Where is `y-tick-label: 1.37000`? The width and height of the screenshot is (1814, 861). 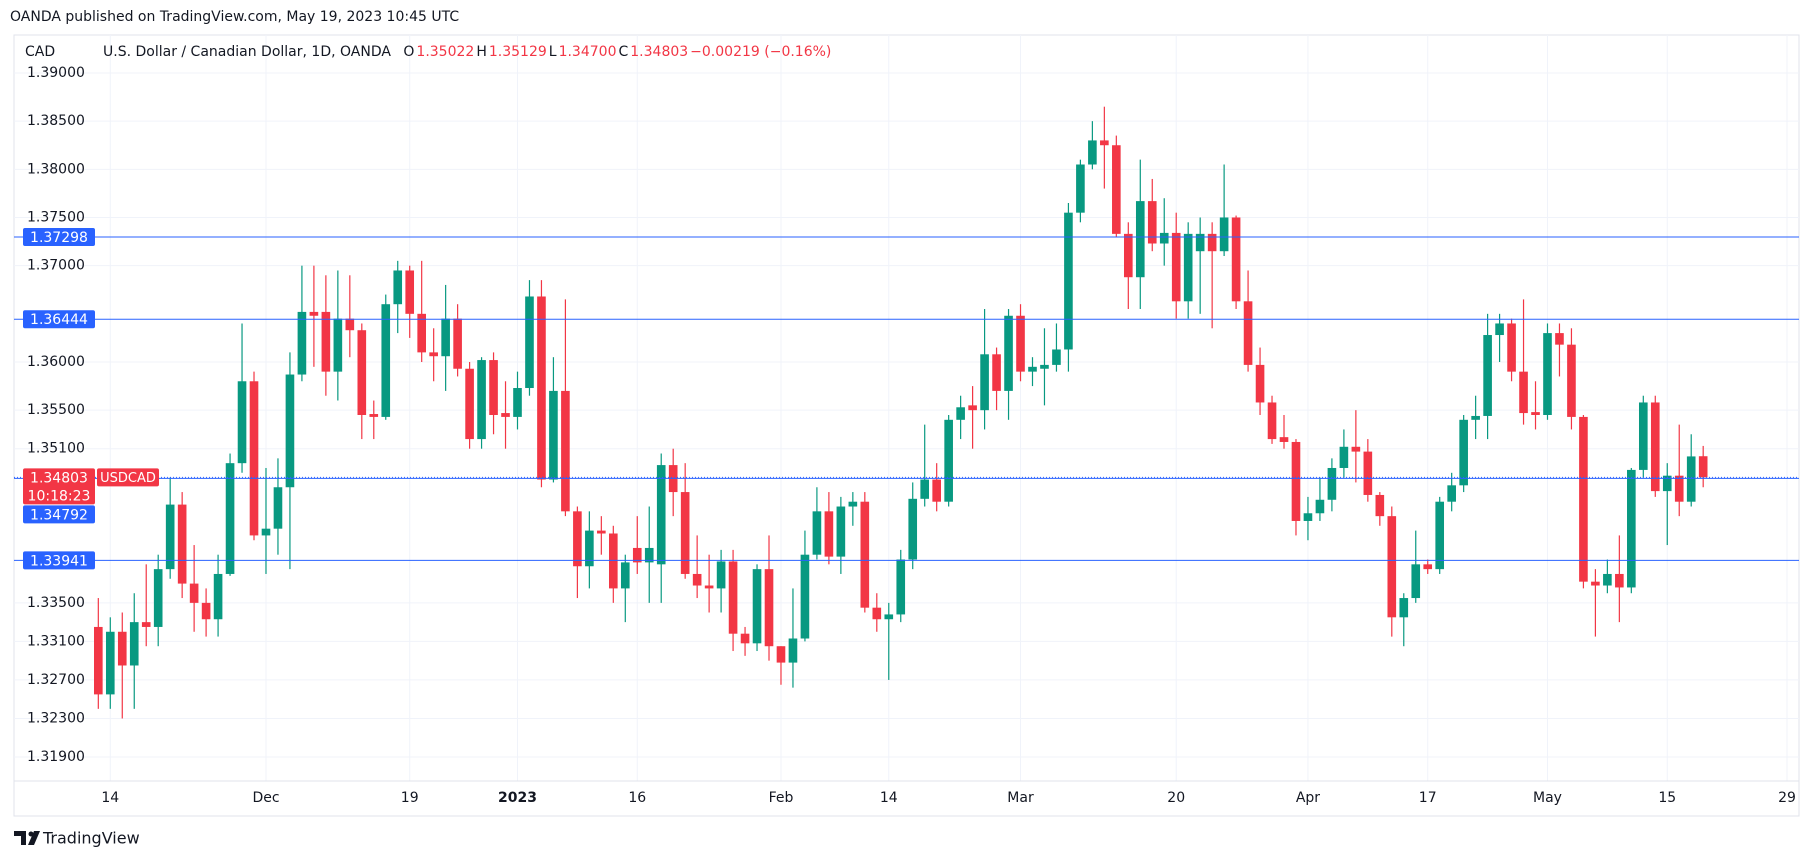 y-tick-label: 1.37000 is located at coordinates (56, 266).